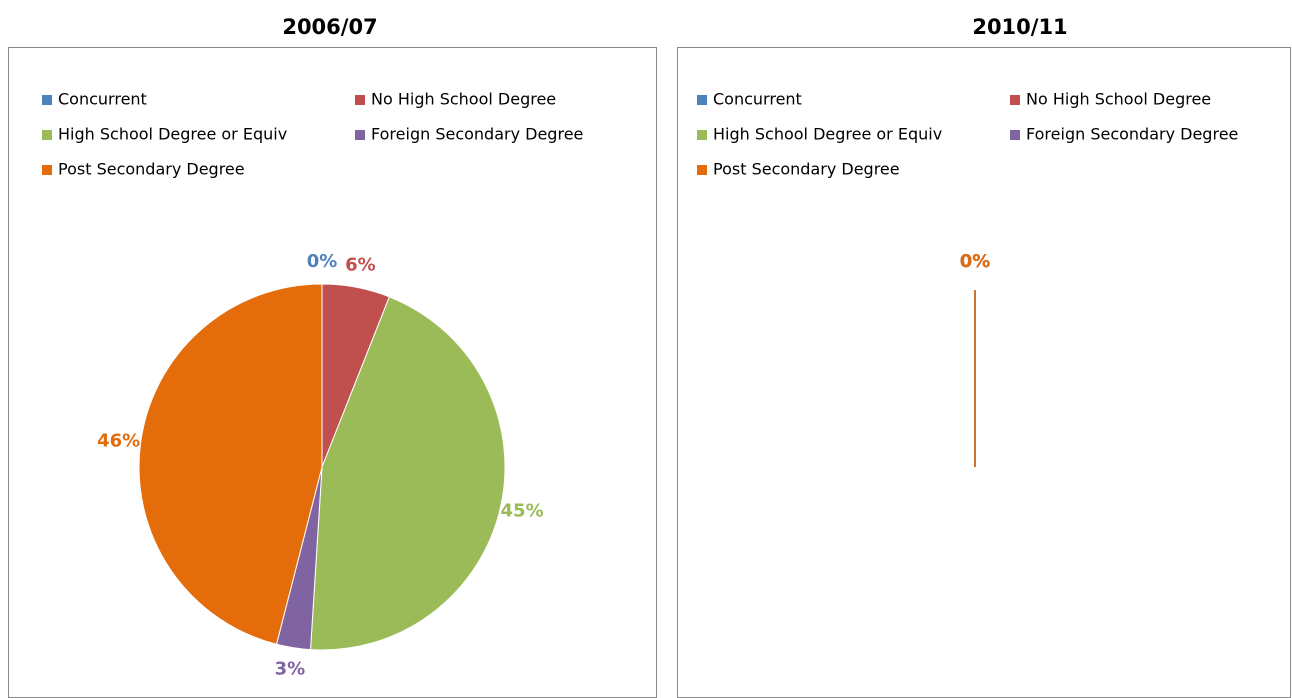 The width and height of the screenshot is (1292, 698). I want to click on chart-title: 2006/07, so click(329, 27).